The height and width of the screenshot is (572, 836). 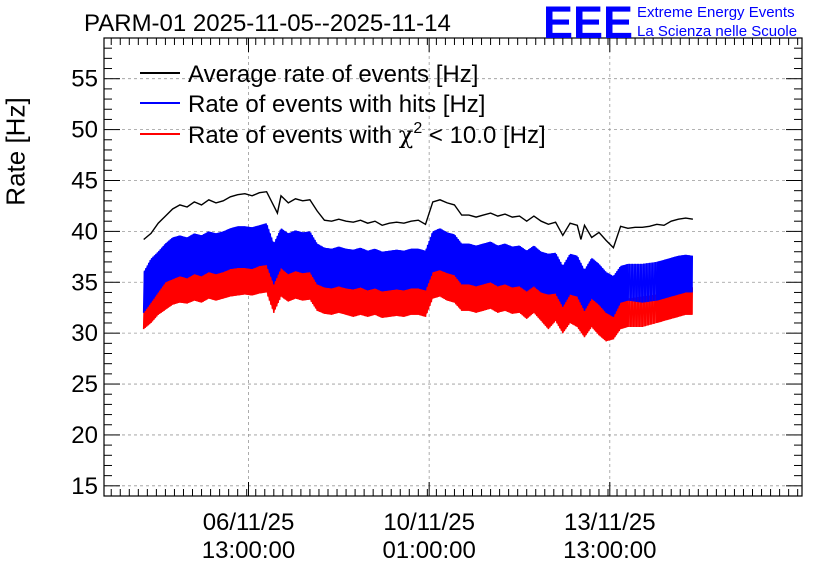 What do you see at coordinates (429, 522) in the screenshot?
I see `x-tick-label-date: 10/11/25` at bounding box center [429, 522].